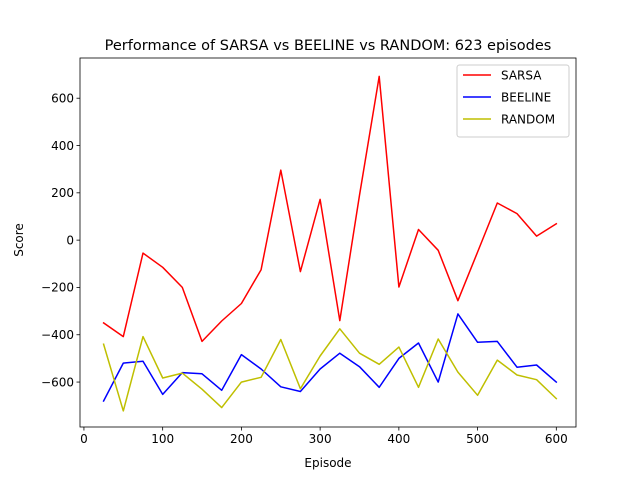  What do you see at coordinates (162, 439) in the screenshot?
I see `x-tick-label: 100` at bounding box center [162, 439].